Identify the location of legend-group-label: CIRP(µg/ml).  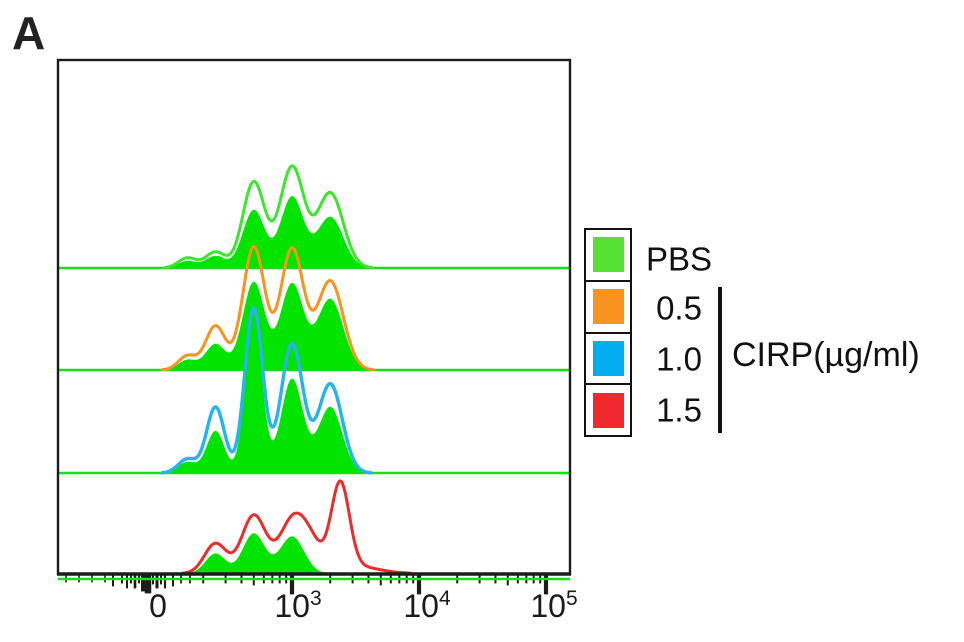
(826, 355).